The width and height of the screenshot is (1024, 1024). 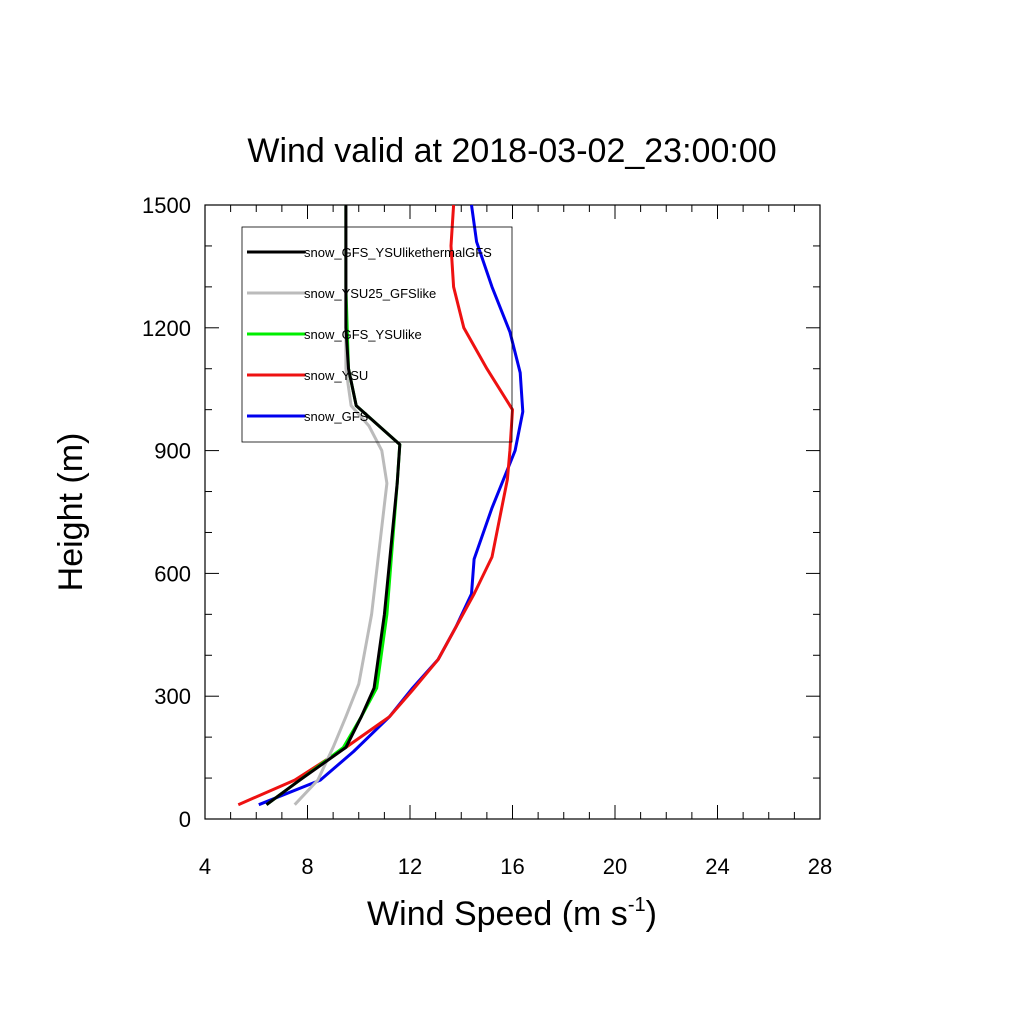 What do you see at coordinates (370, 293) in the screenshot?
I see `legend-label: snow_YSU25_GFSlike` at bounding box center [370, 293].